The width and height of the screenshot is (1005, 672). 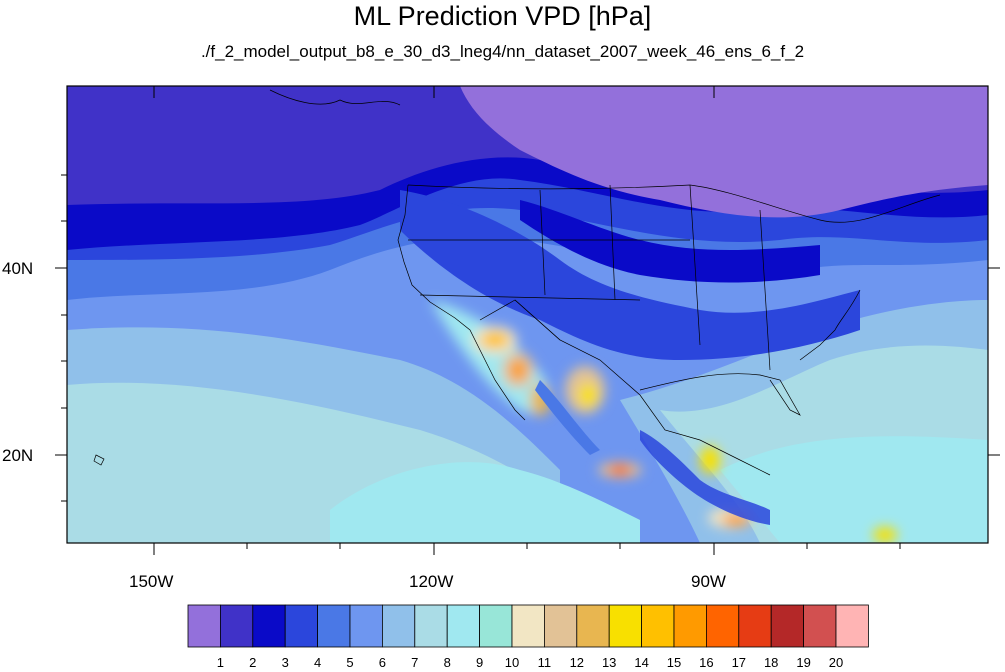 What do you see at coordinates (708, 581) in the screenshot?
I see `lon-label-90w: 90W` at bounding box center [708, 581].